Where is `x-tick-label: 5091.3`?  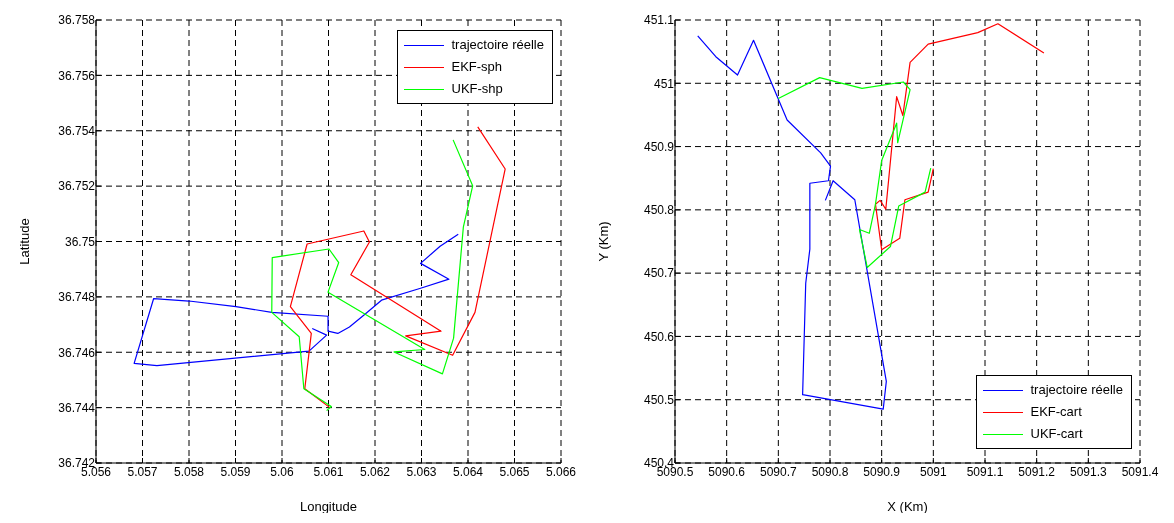 x-tick-label: 5091.3 is located at coordinates (1088, 471).